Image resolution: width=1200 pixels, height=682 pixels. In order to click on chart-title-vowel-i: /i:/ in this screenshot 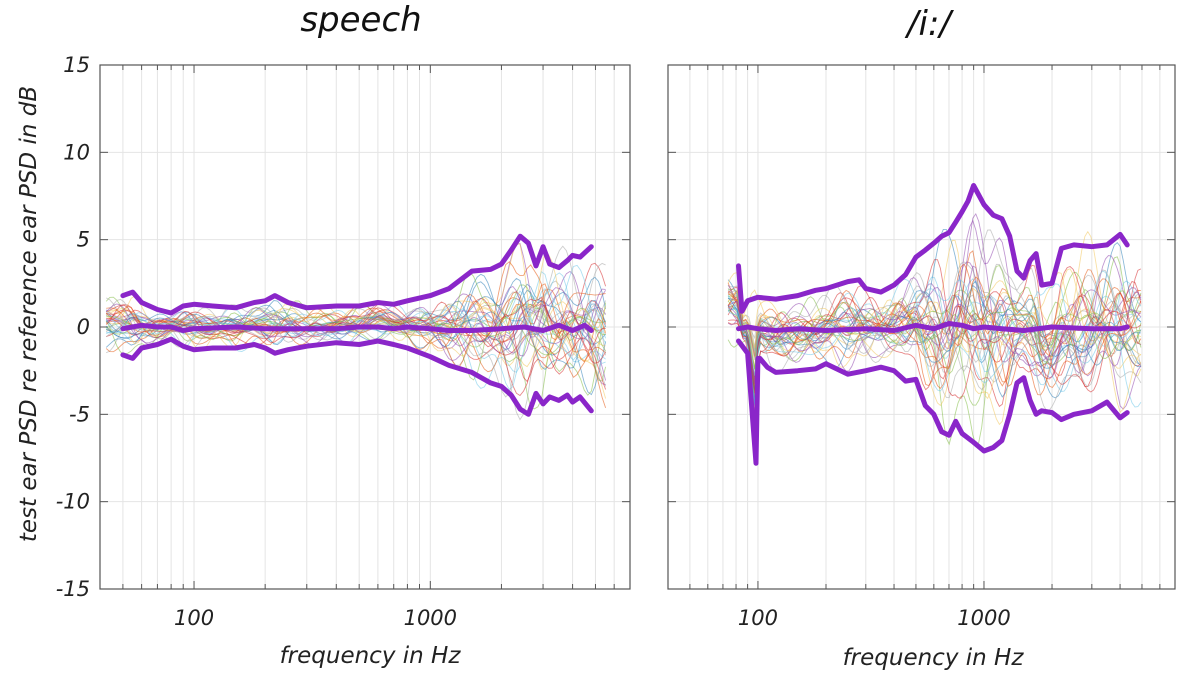, I will do `click(929, 24)`.